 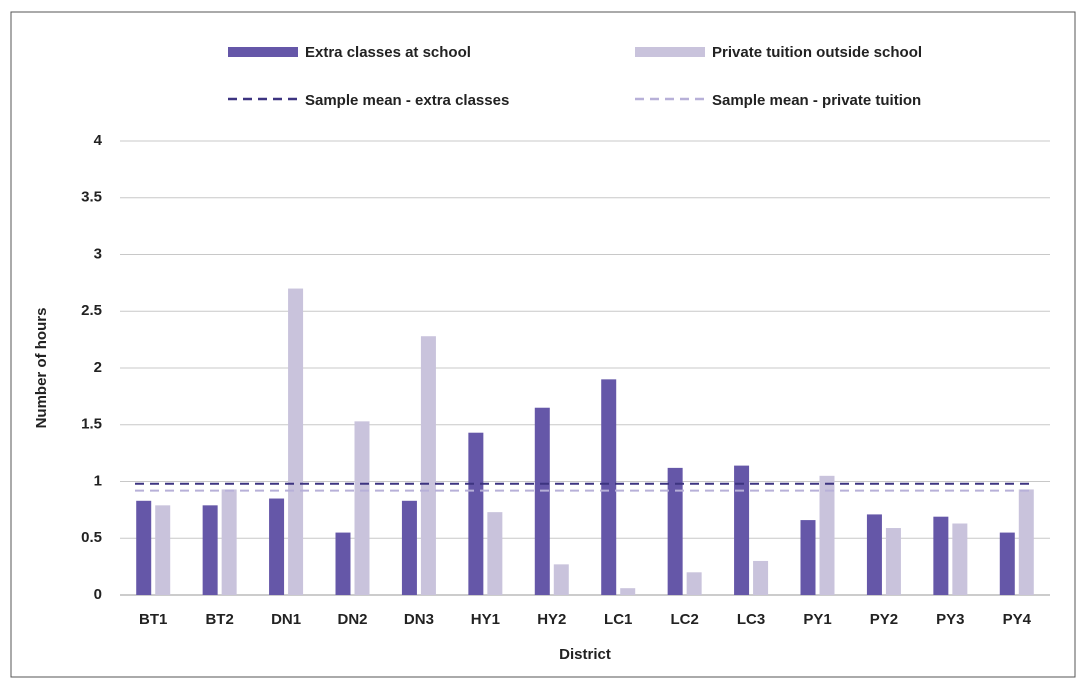 What do you see at coordinates (388, 52) in the screenshot?
I see `legend-label: Extra classes at school` at bounding box center [388, 52].